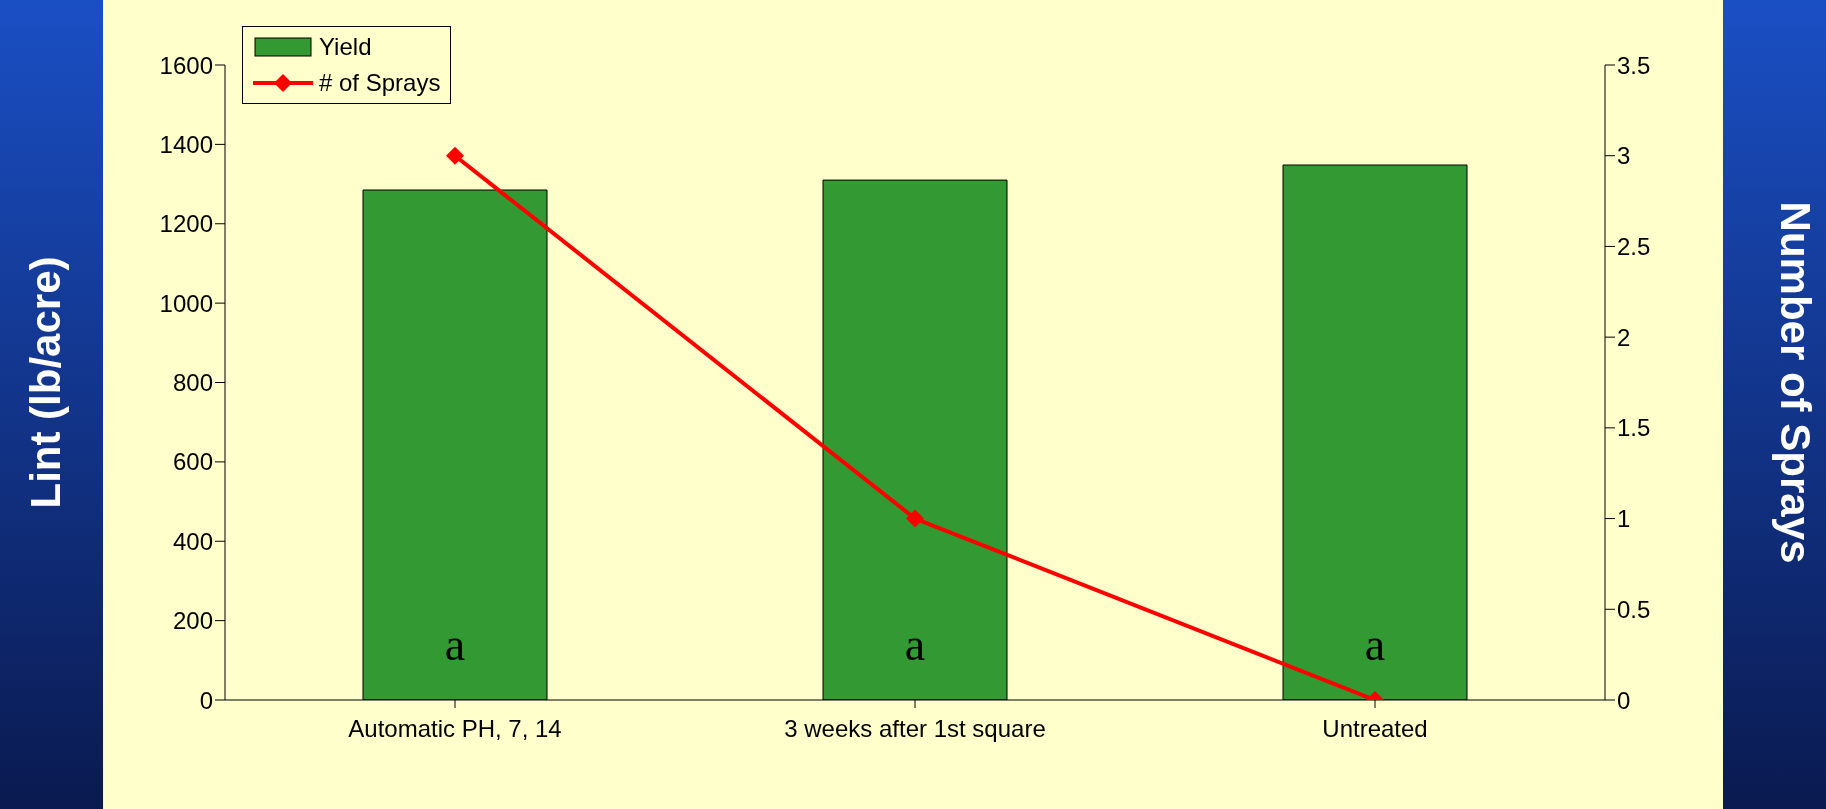 Image resolution: width=1826 pixels, height=809 pixels. I want to click on y2-tick-label: 1, so click(1624, 519).